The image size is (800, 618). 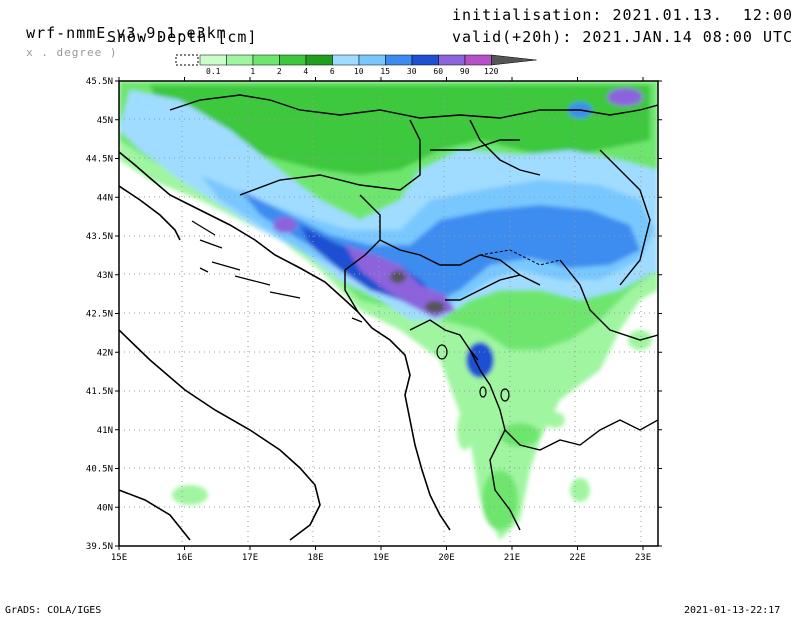 I want to click on lon-label: 15E, so click(x=119, y=558).